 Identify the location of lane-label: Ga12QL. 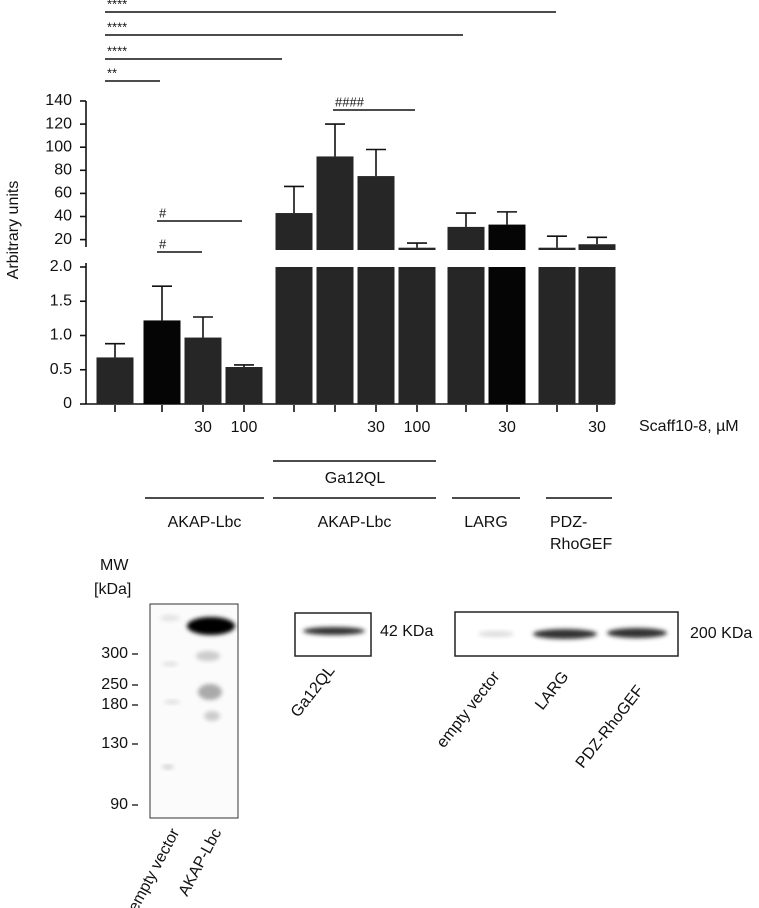
(313, 692).